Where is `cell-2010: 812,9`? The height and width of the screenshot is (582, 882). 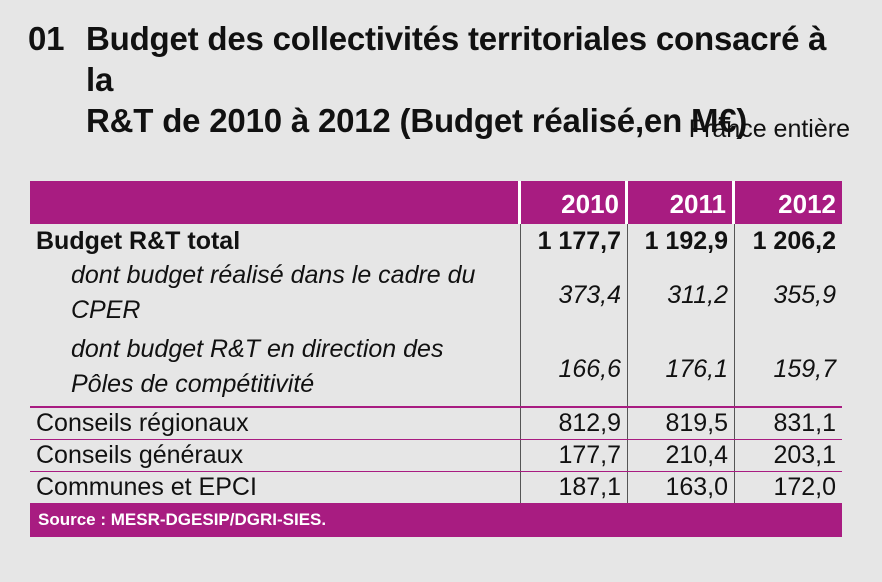
cell-2010: 812,9 is located at coordinates (574, 423).